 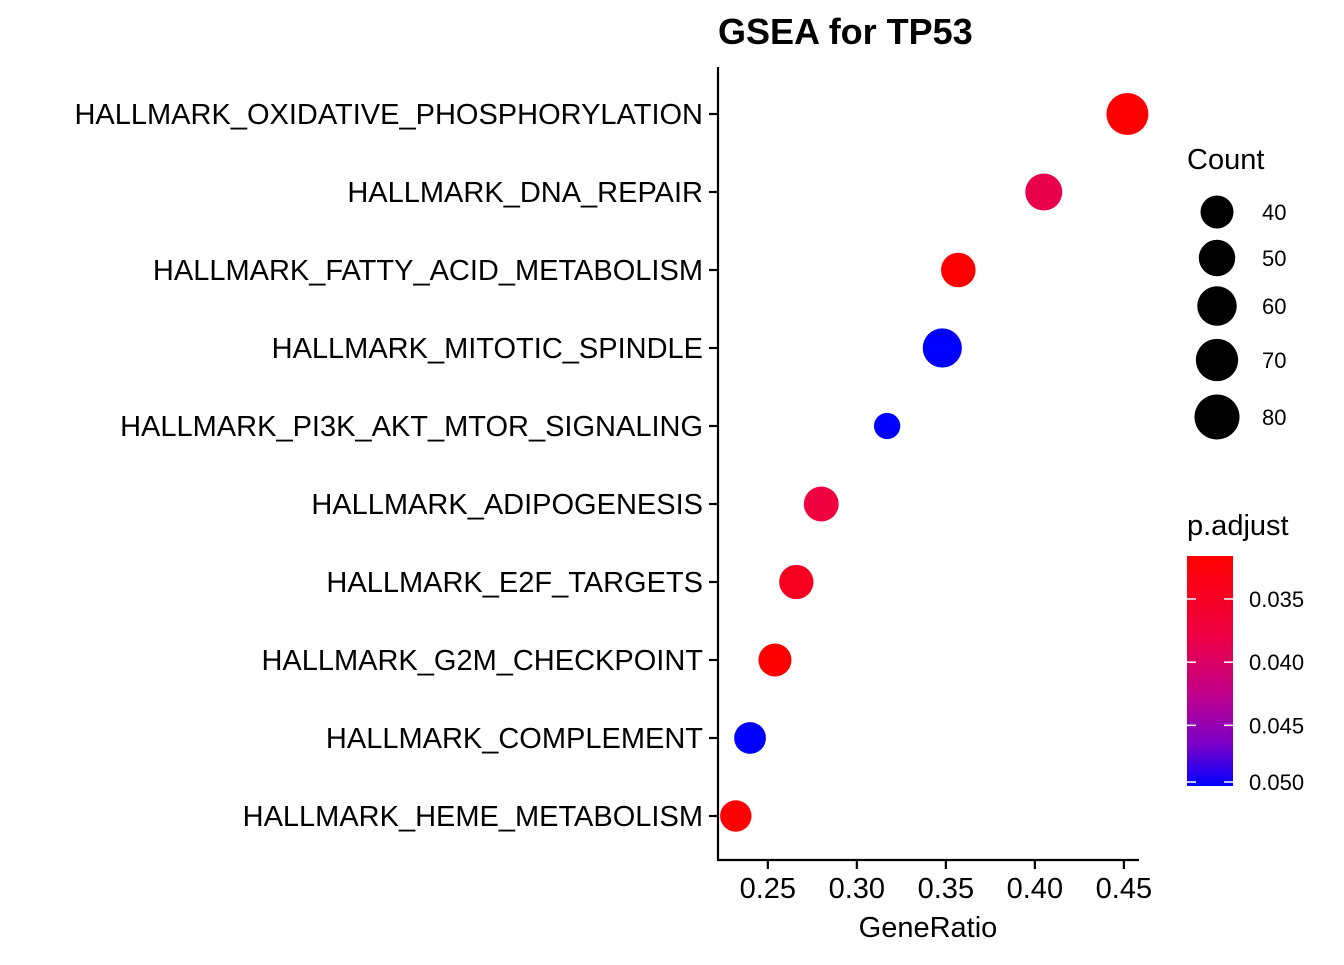 I want to click on p-adjust-legend-label: 0.050, so click(x=1276, y=782).